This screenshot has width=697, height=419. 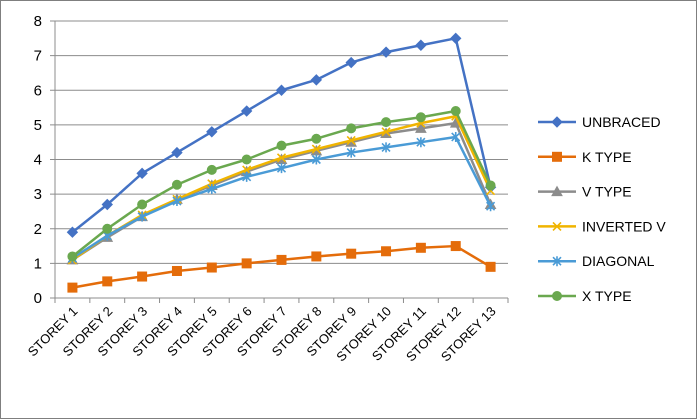 I want to click on y-tick-label: 7, so click(x=38, y=56).